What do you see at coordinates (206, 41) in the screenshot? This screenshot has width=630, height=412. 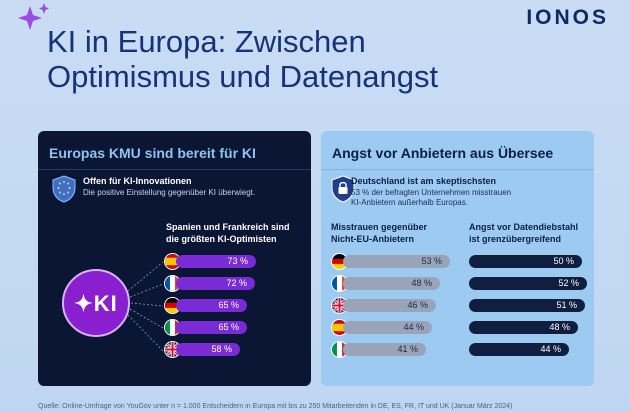 I see `title-line-1: KI in Europa: Zwischen` at bounding box center [206, 41].